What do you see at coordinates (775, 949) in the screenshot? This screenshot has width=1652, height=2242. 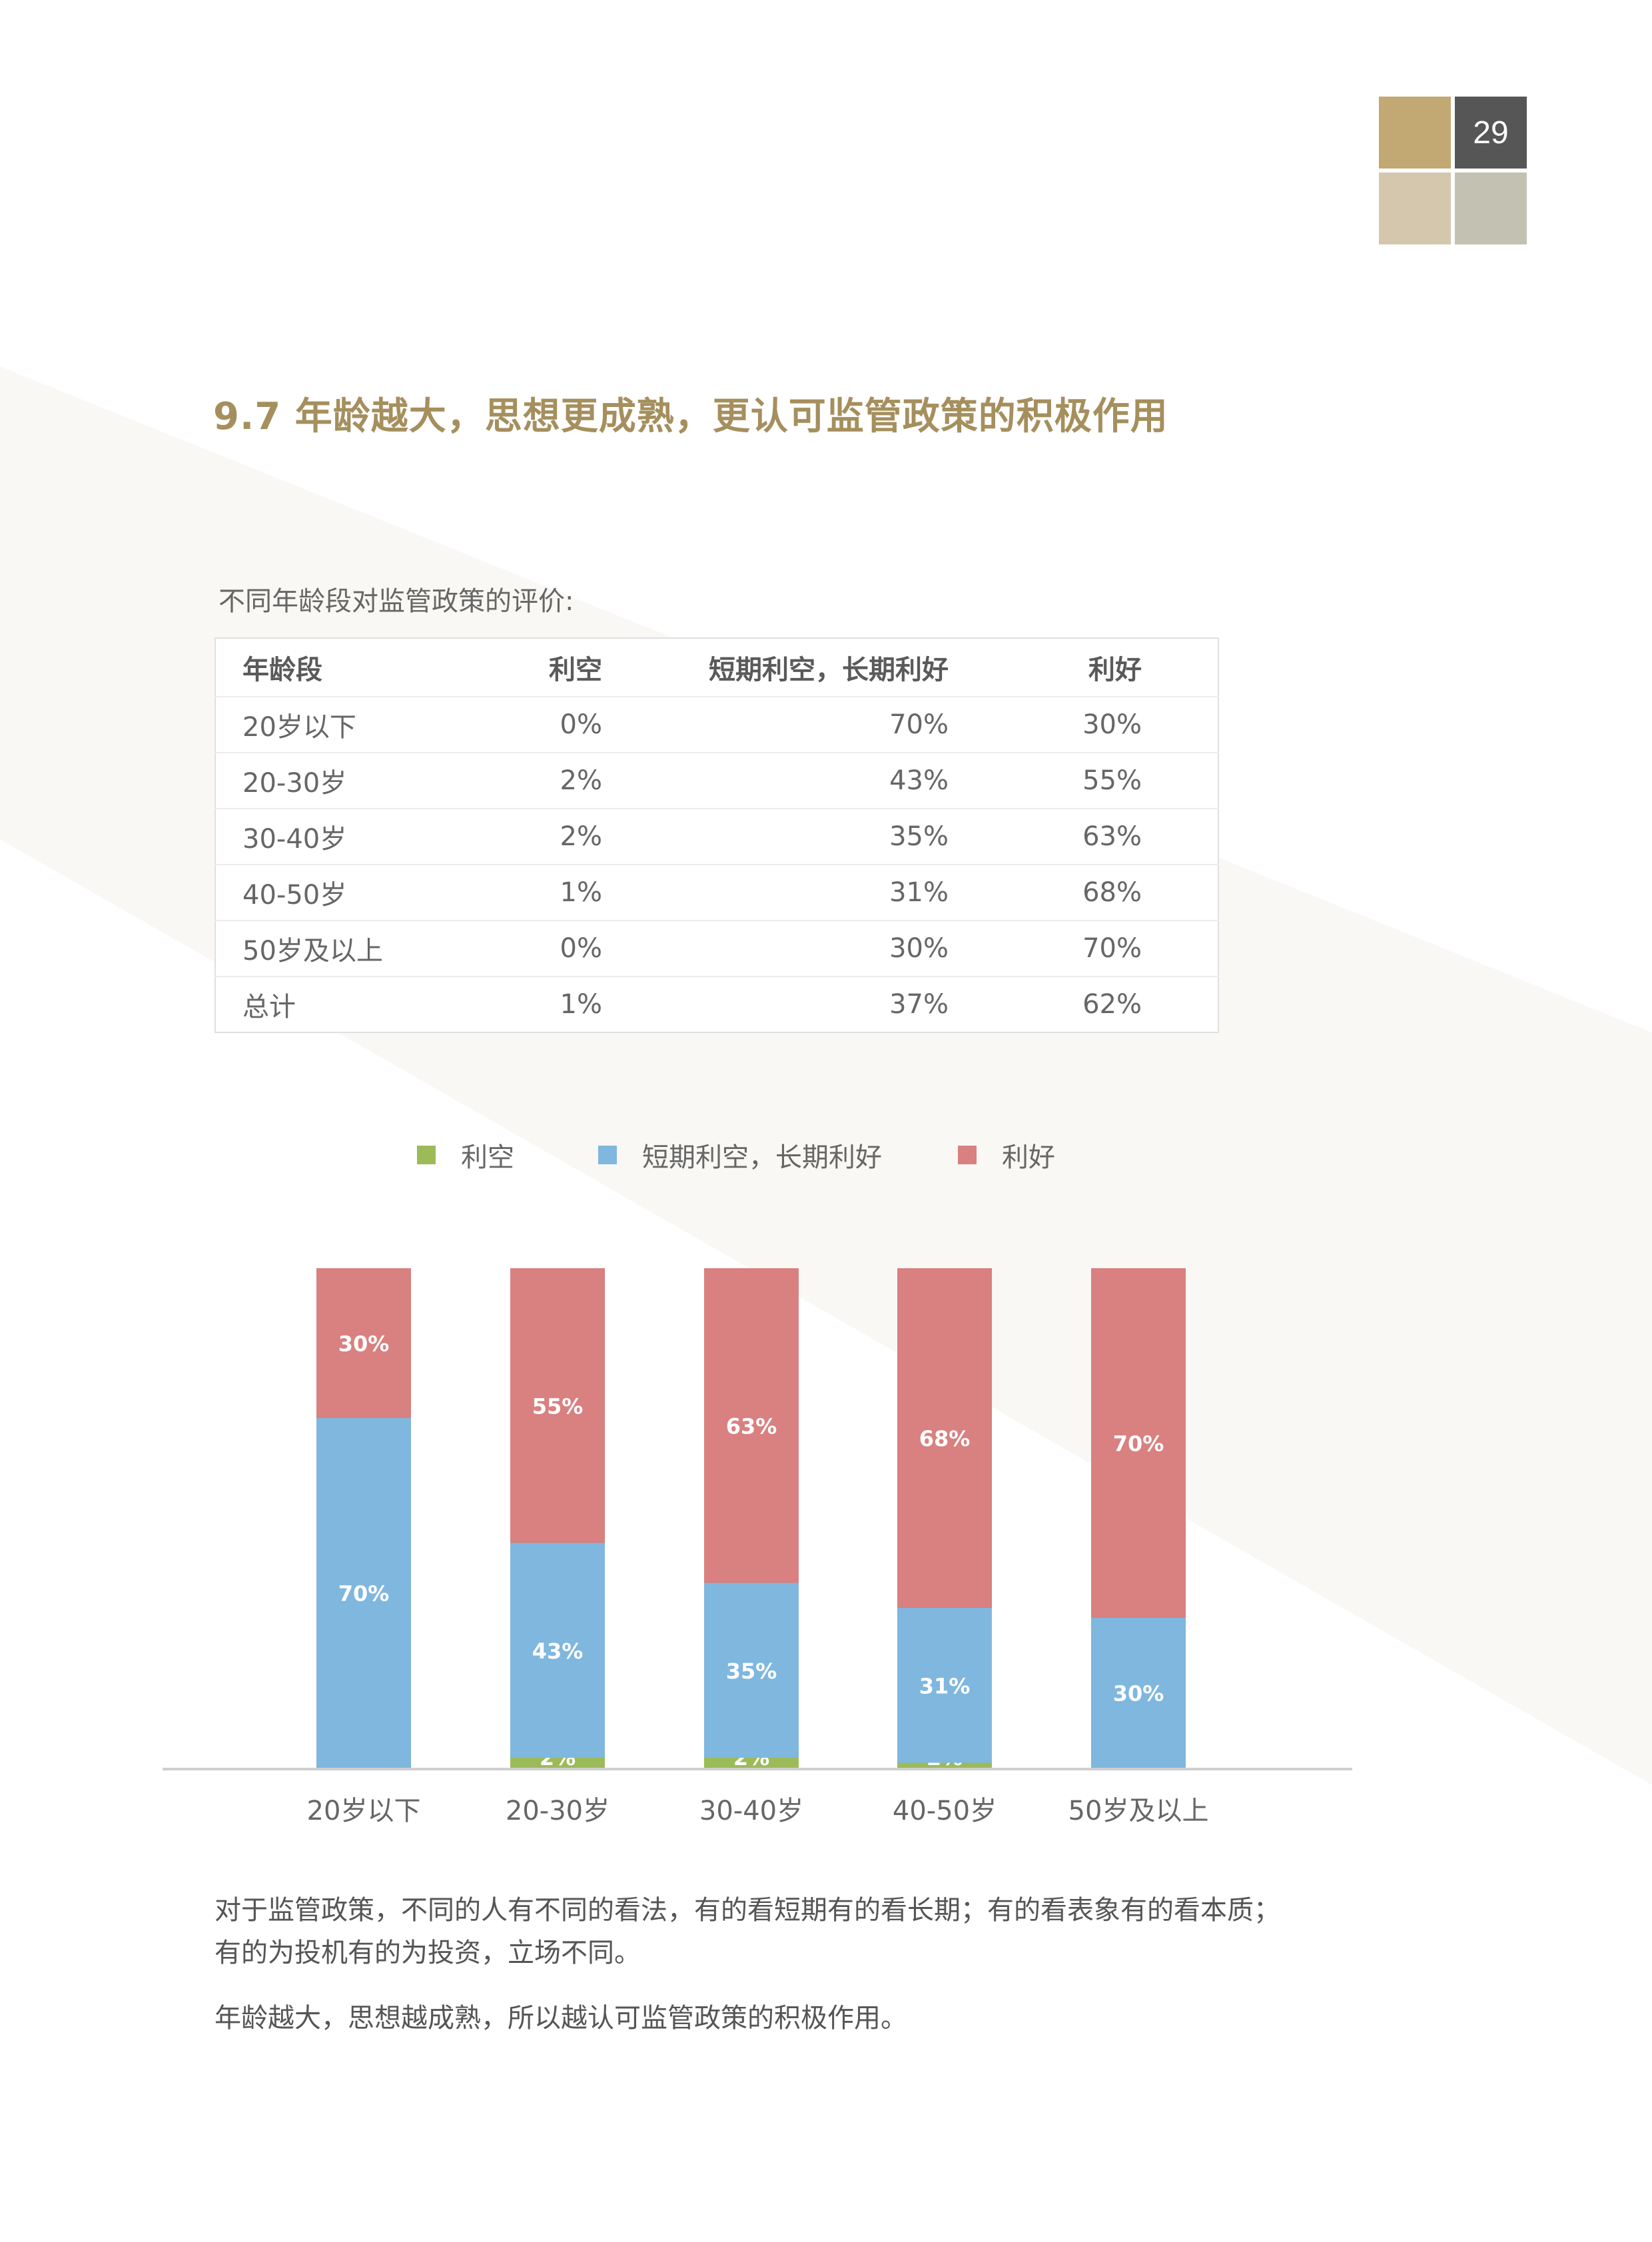 I see `cell-mixed: 30%` at bounding box center [775, 949].